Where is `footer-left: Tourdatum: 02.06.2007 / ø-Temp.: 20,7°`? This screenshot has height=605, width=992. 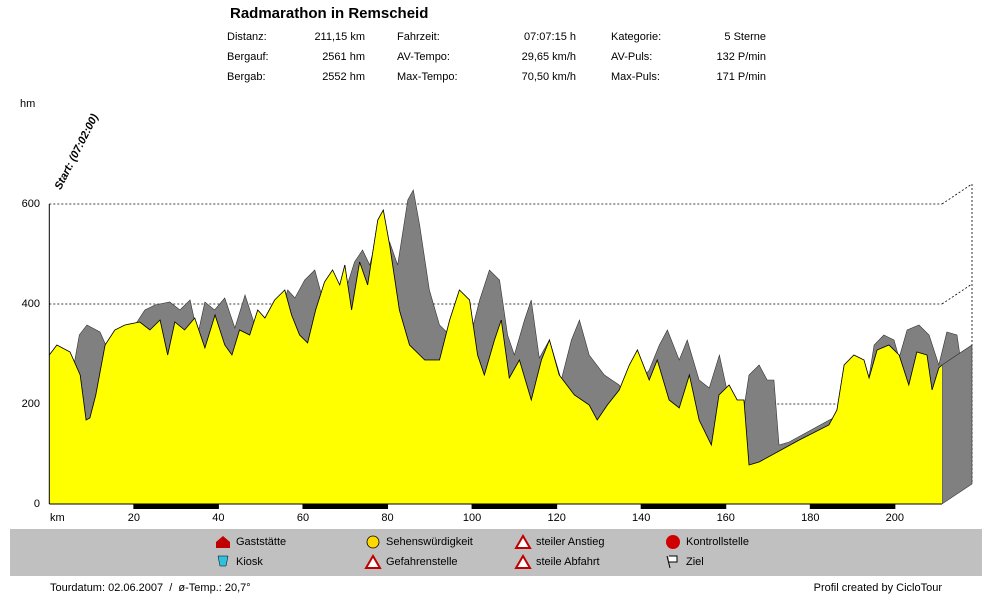
footer-left: Tourdatum: 02.06.2007 / ø-Temp.: 20,7° is located at coordinates (150, 588).